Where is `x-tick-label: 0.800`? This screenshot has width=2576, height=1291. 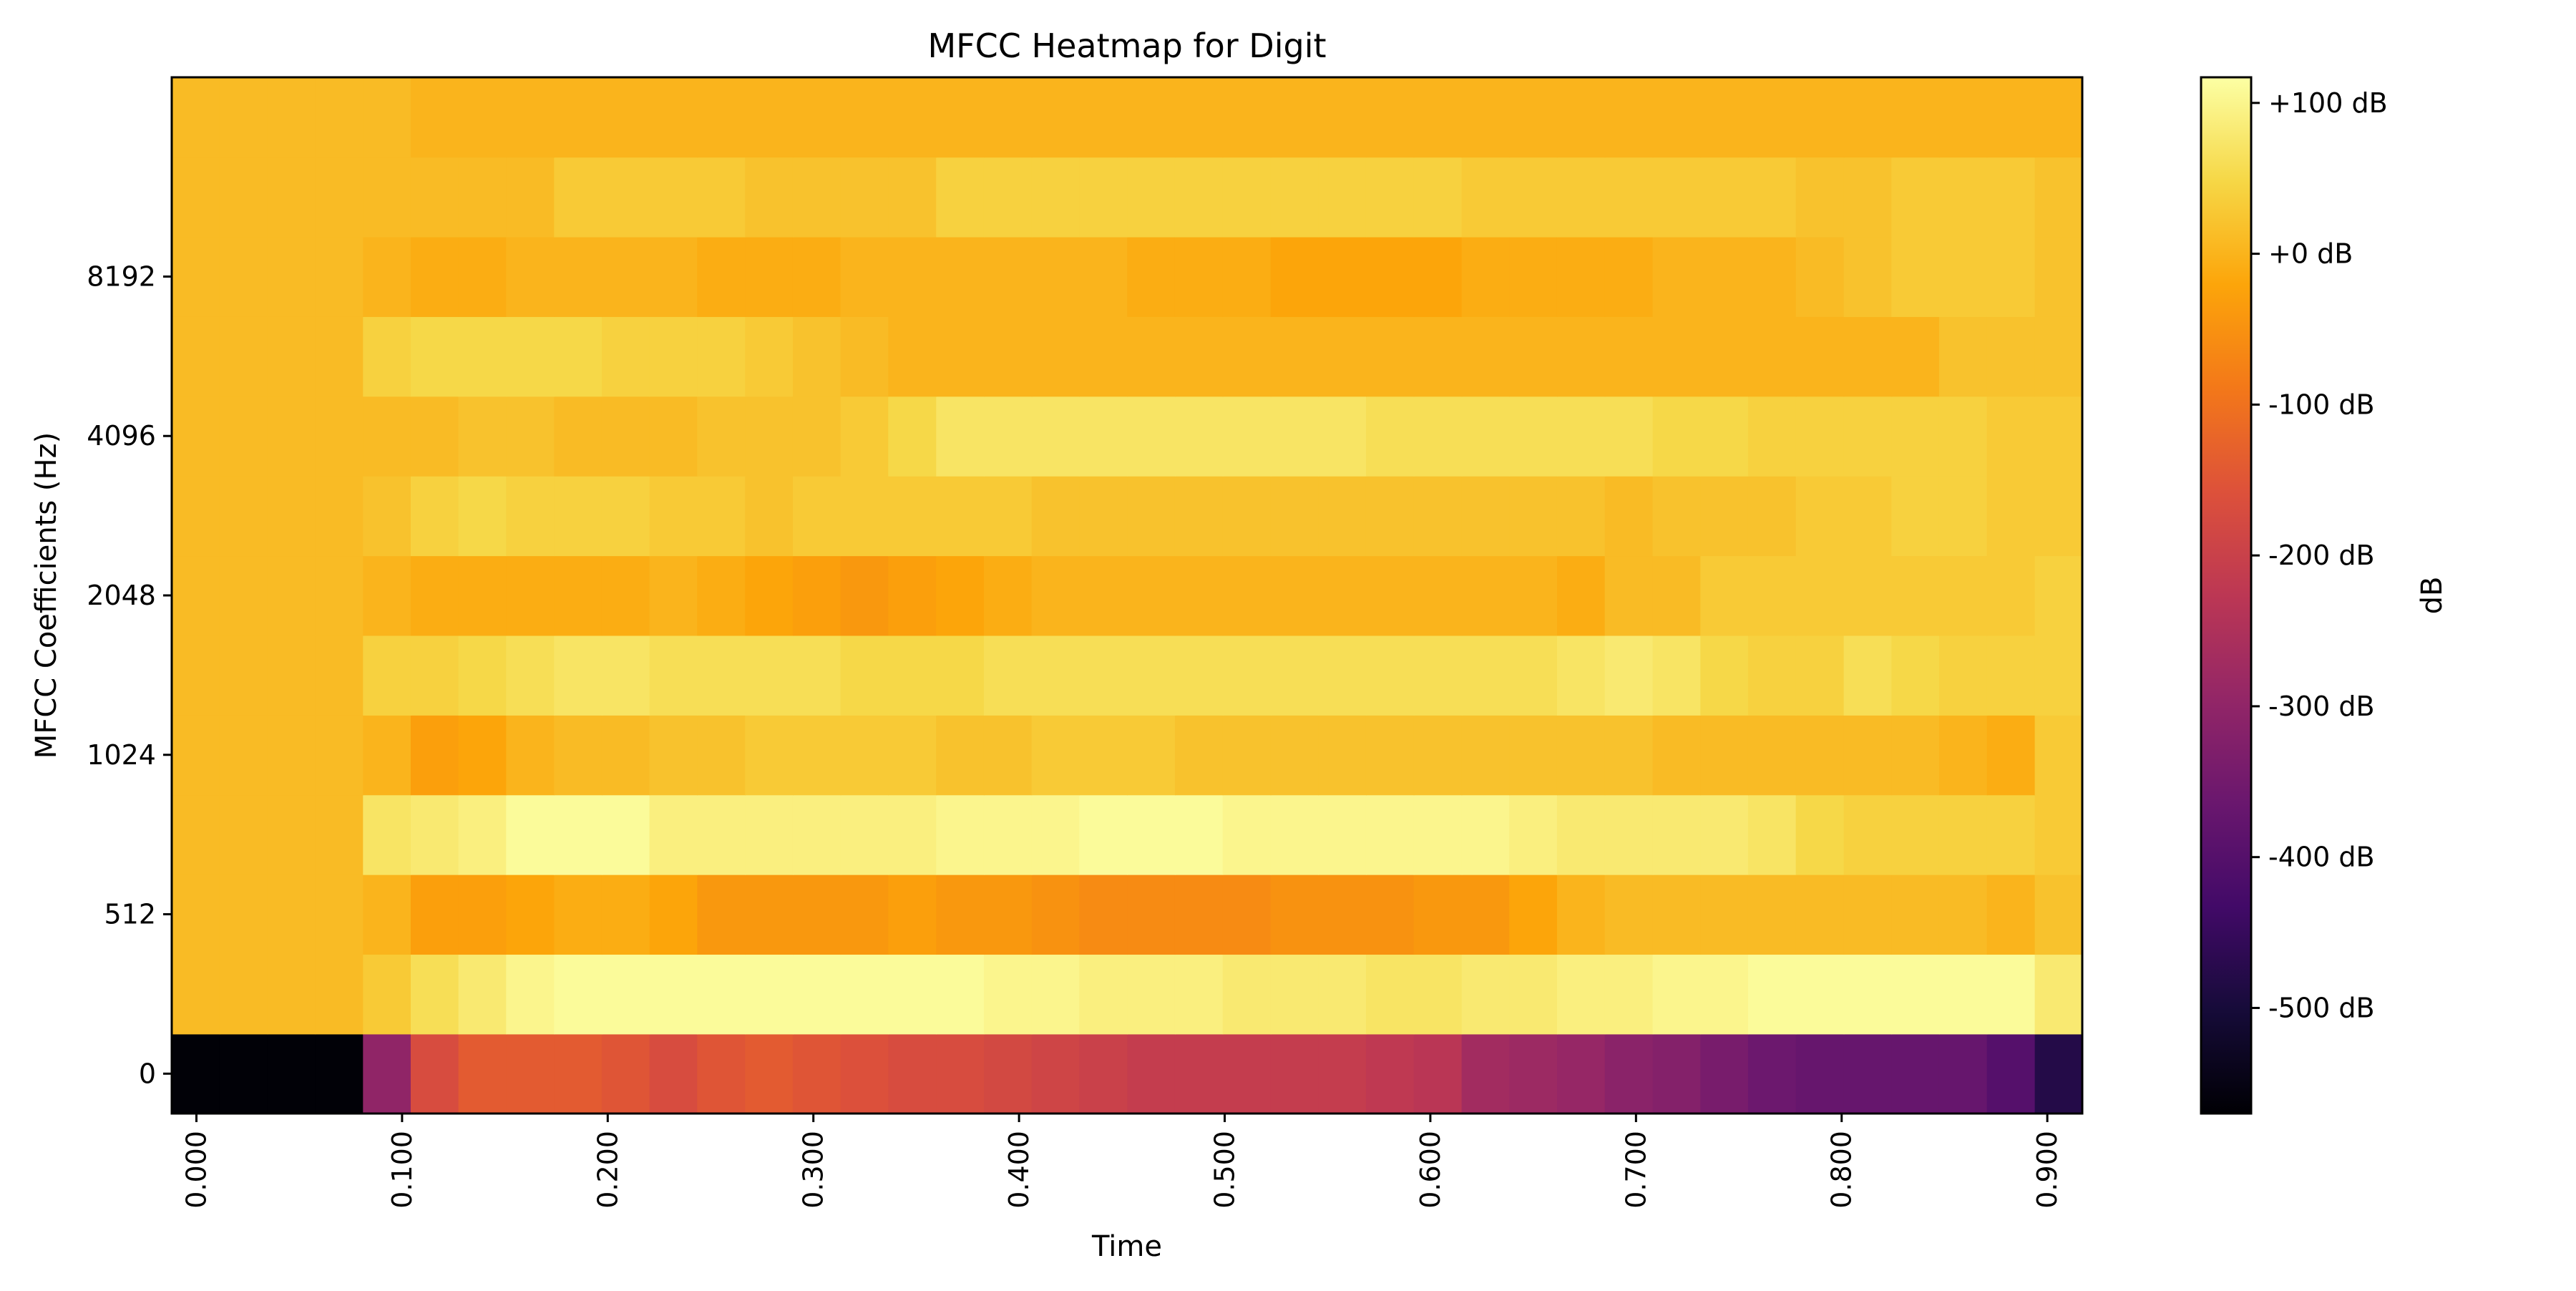 x-tick-label: 0.800 is located at coordinates (1842, 1170).